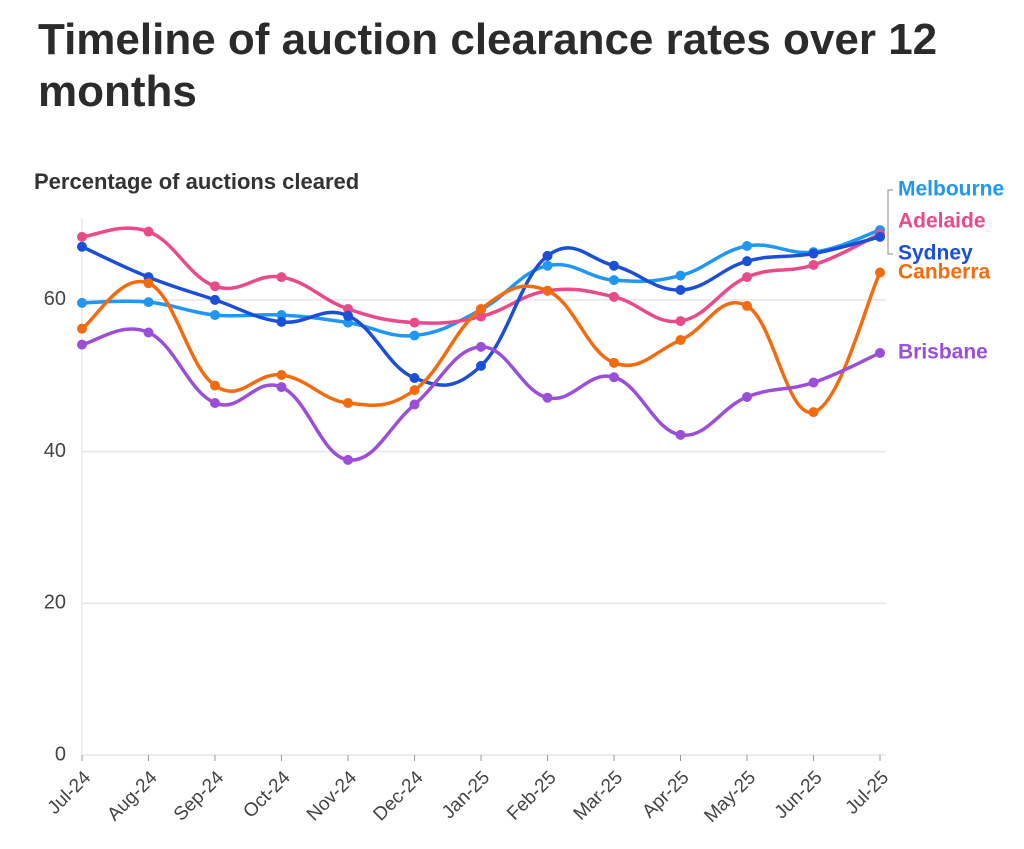 Image resolution: width=1024 pixels, height=849 pixels. I want to click on x-tick-label: Aug-24, so click(132, 796).